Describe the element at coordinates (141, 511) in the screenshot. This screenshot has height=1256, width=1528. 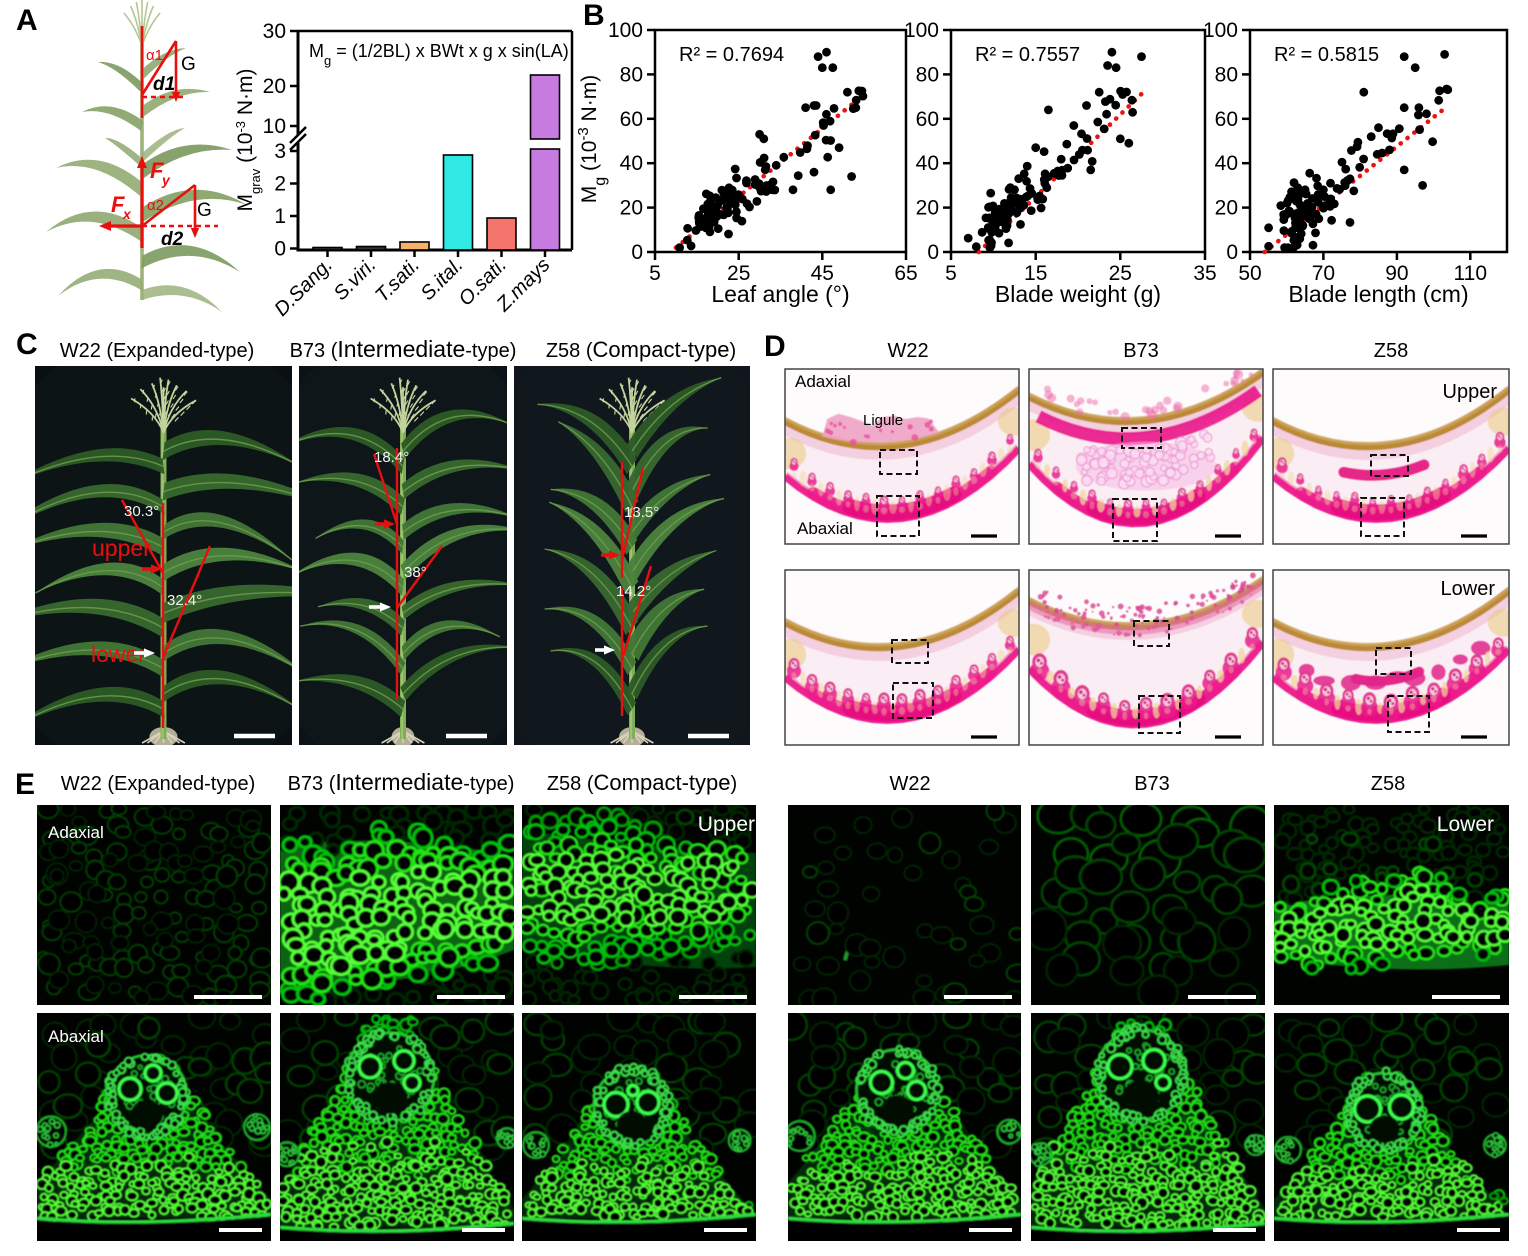
I see `svg-text: 30.3°` at that location.